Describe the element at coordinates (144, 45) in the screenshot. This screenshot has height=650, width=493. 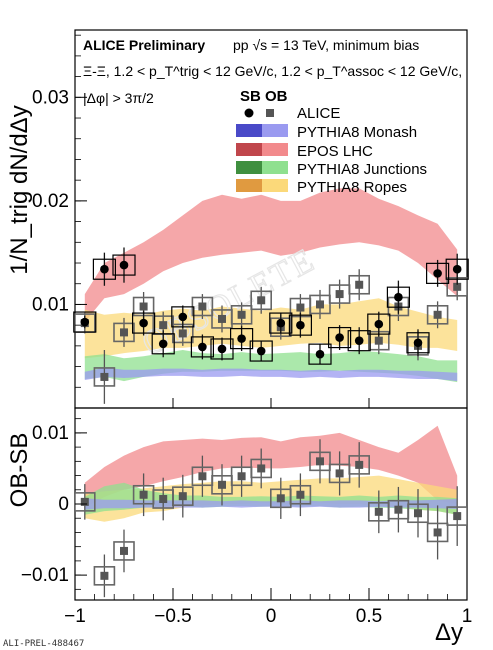
I see `collaboration-label: ALICE Preliminary` at that location.